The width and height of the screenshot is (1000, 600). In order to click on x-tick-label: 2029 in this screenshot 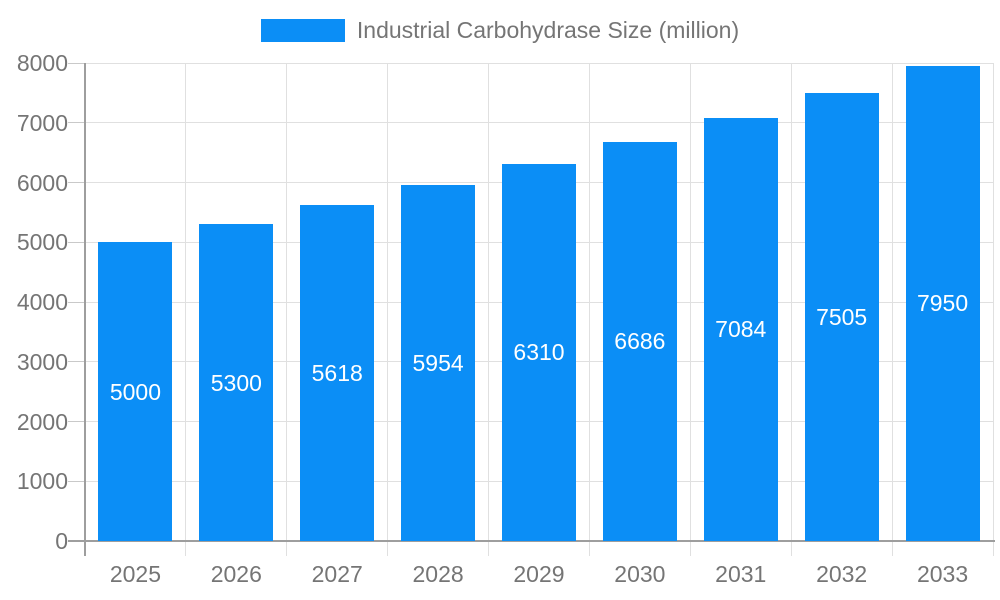, I will do `click(539, 574)`.